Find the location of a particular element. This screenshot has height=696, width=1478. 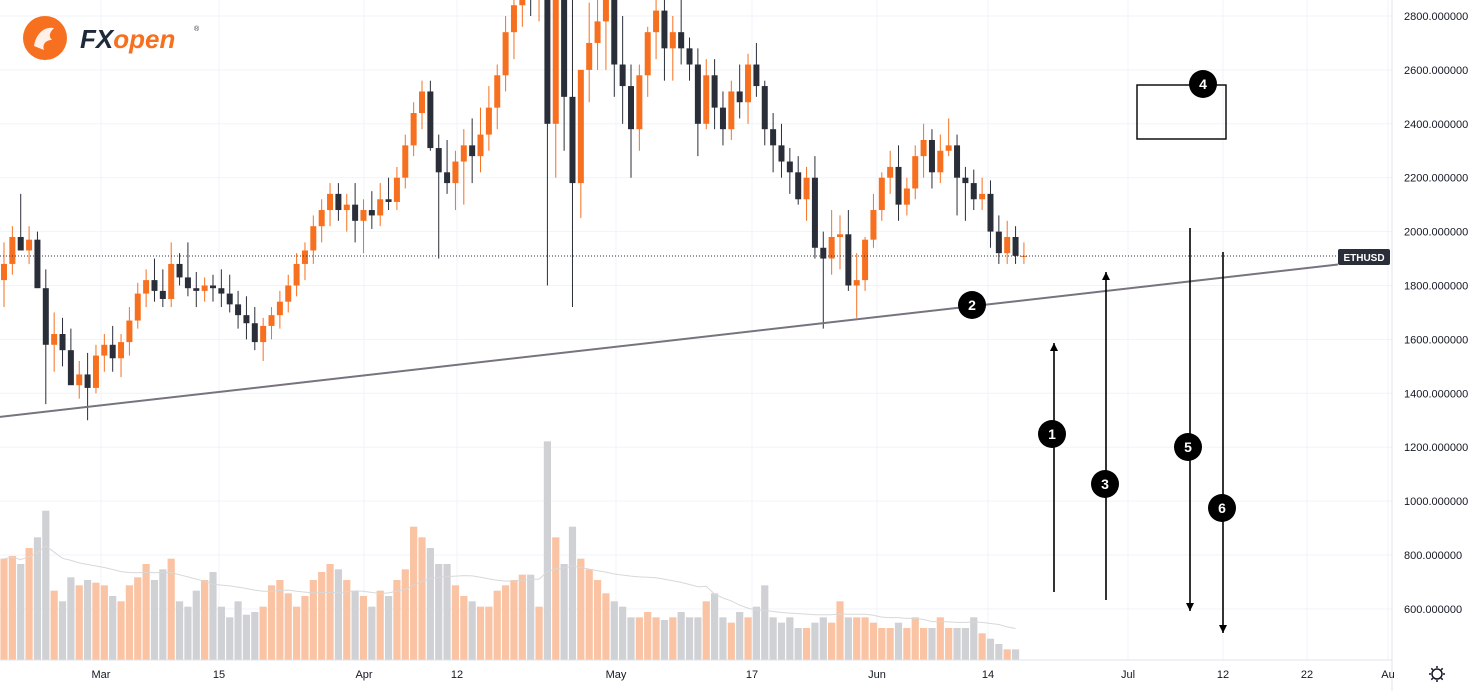

y-tick-label: 1800.000000 is located at coordinates (1436, 287).